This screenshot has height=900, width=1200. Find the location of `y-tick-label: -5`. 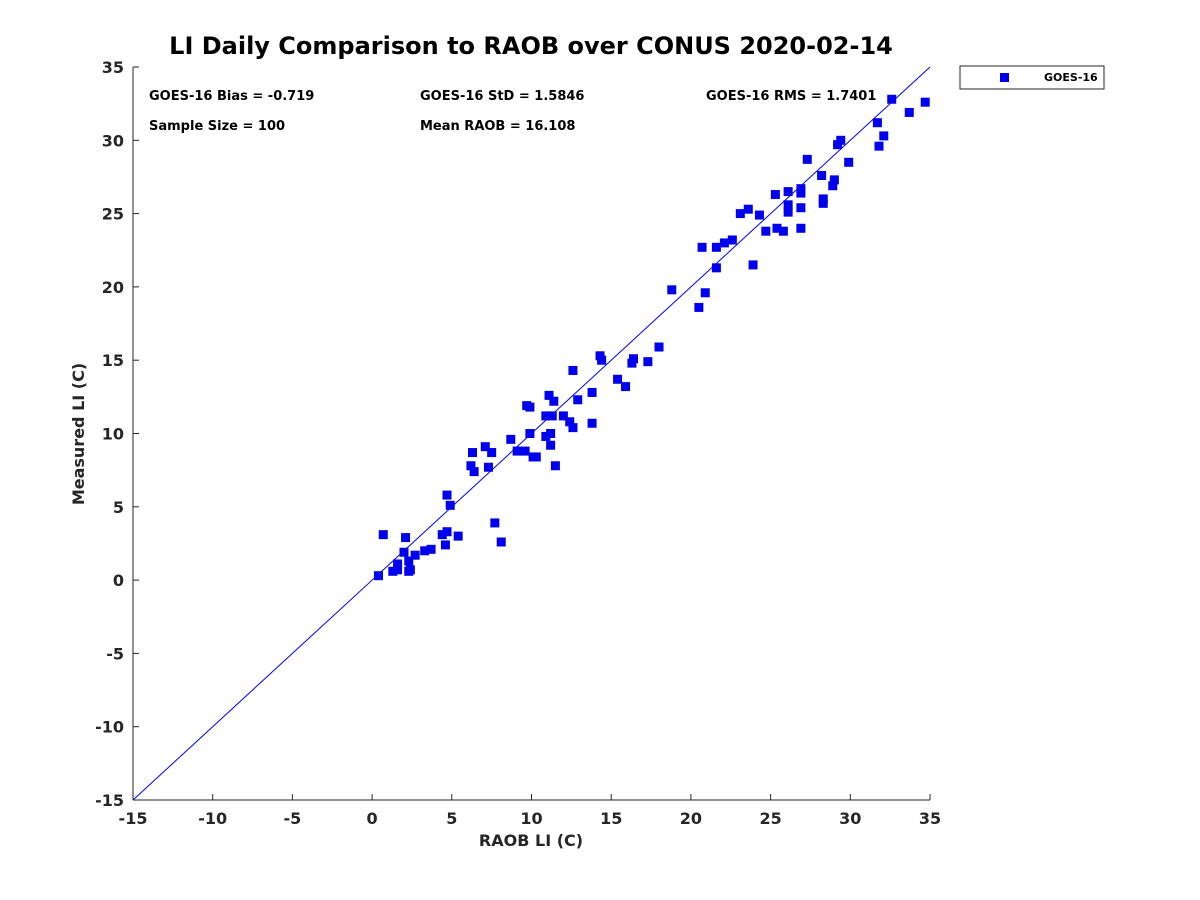

y-tick-label: -5 is located at coordinates (115, 653).